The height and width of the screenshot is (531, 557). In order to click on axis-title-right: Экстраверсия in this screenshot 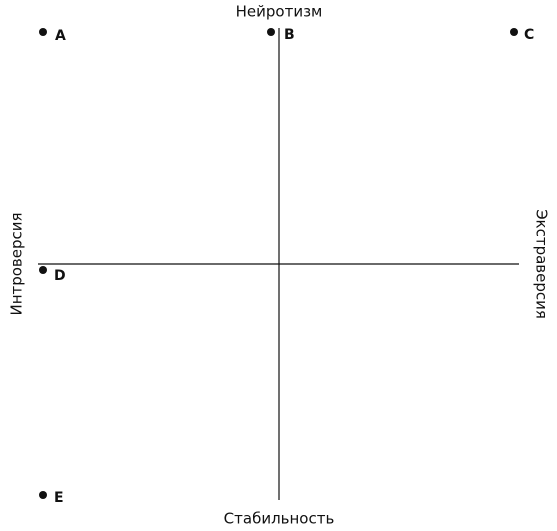, I will do `click(542, 264)`.